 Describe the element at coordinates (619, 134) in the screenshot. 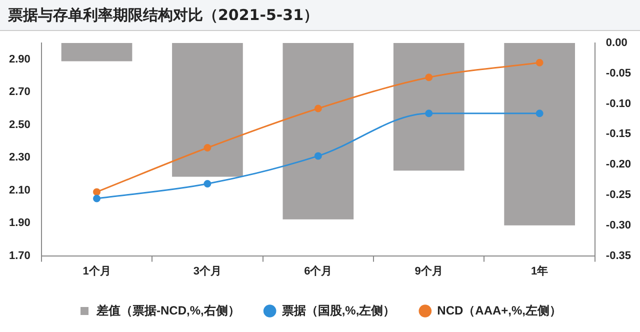

I see `y2-tick-label: -0.15` at that location.